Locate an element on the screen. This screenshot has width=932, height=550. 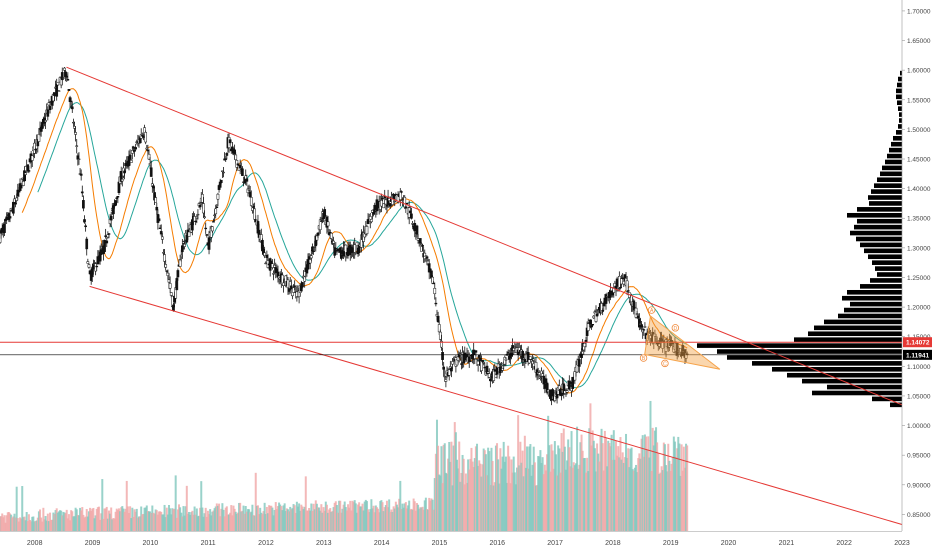
price-badge-label: 1.11941 is located at coordinates (918, 355).